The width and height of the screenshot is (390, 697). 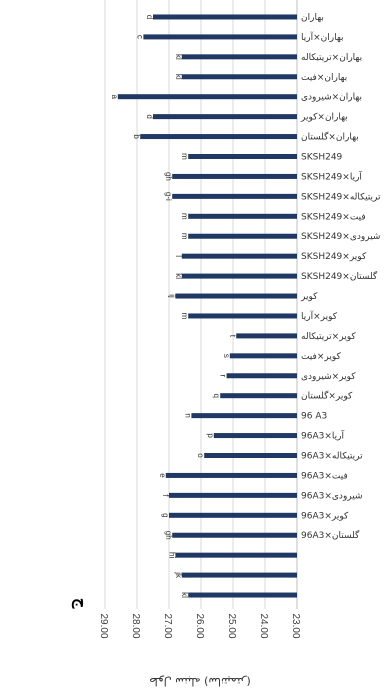 What do you see at coordinates (200, 455) in the screenshot?
I see `significance-letter: o` at bounding box center [200, 455].